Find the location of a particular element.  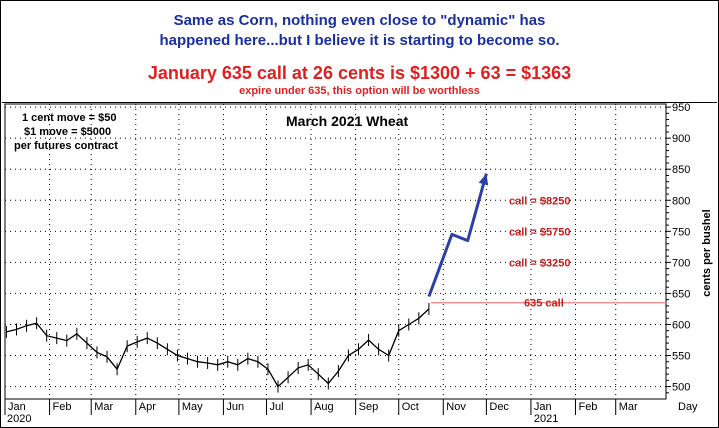

y-tick-label: 950 is located at coordinates (681, 108).